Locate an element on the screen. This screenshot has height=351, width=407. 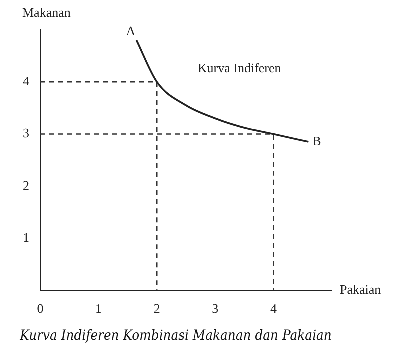
y-tick-label: 4 is located at coordinates (26, 81).